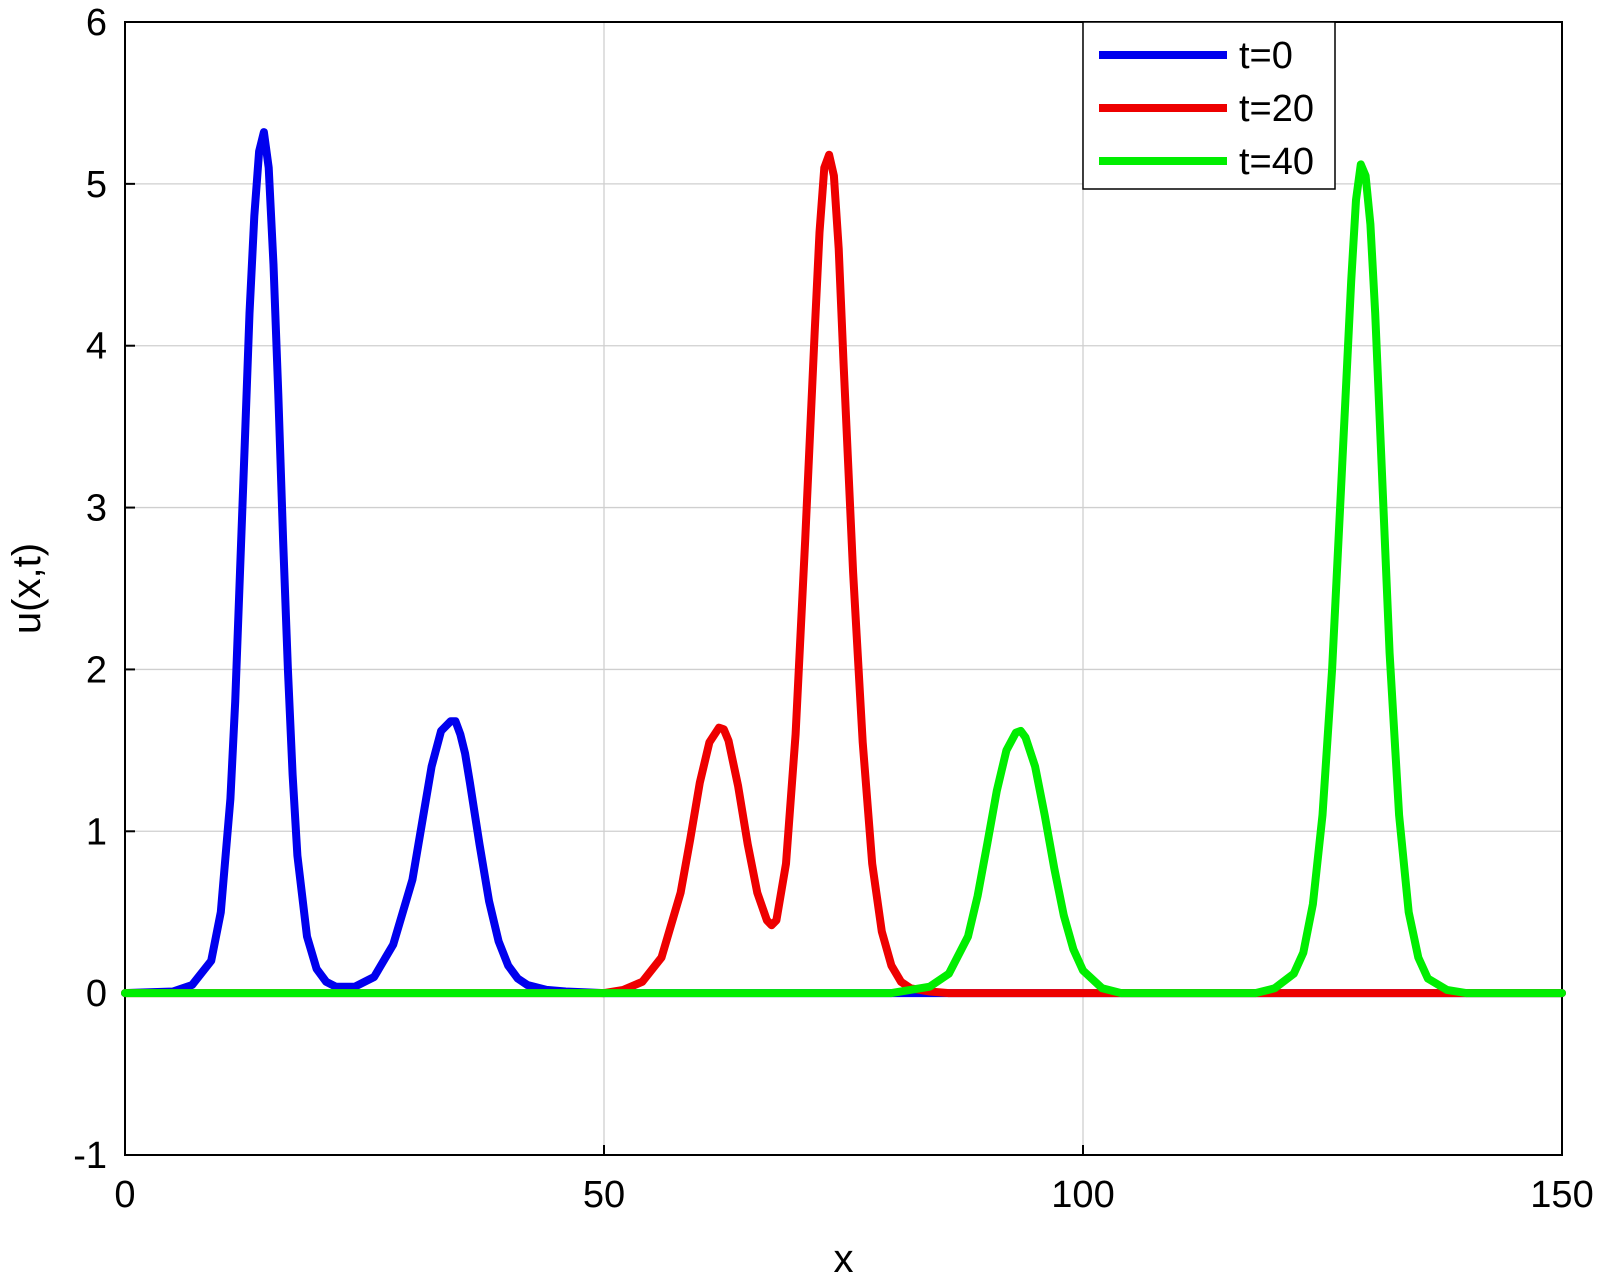 Image resolution: width=1600 pixels, height=1284 pixels. What do you see at coordinates (96, 509) in the screenshot?
I see `y-tick-label: 3` at bounding box center [96, 509].